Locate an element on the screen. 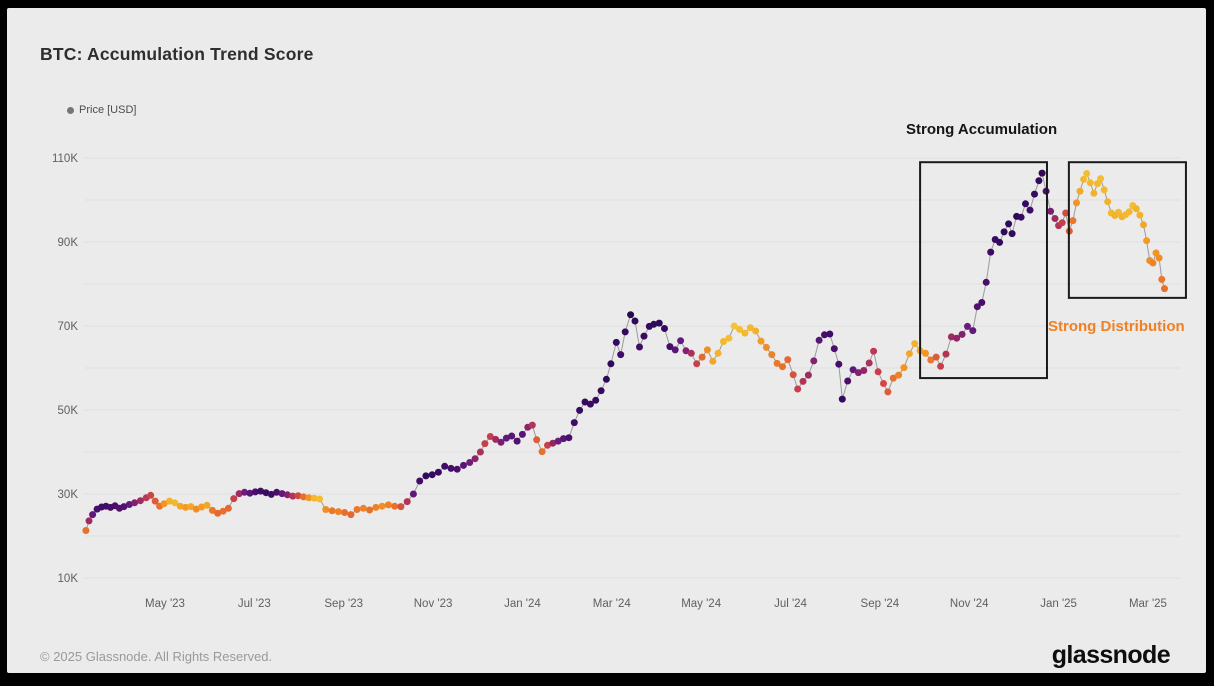 This screenshot has width=1214, height=686. glassnode-logo: glassnode is located at coordinates (1111, 655).